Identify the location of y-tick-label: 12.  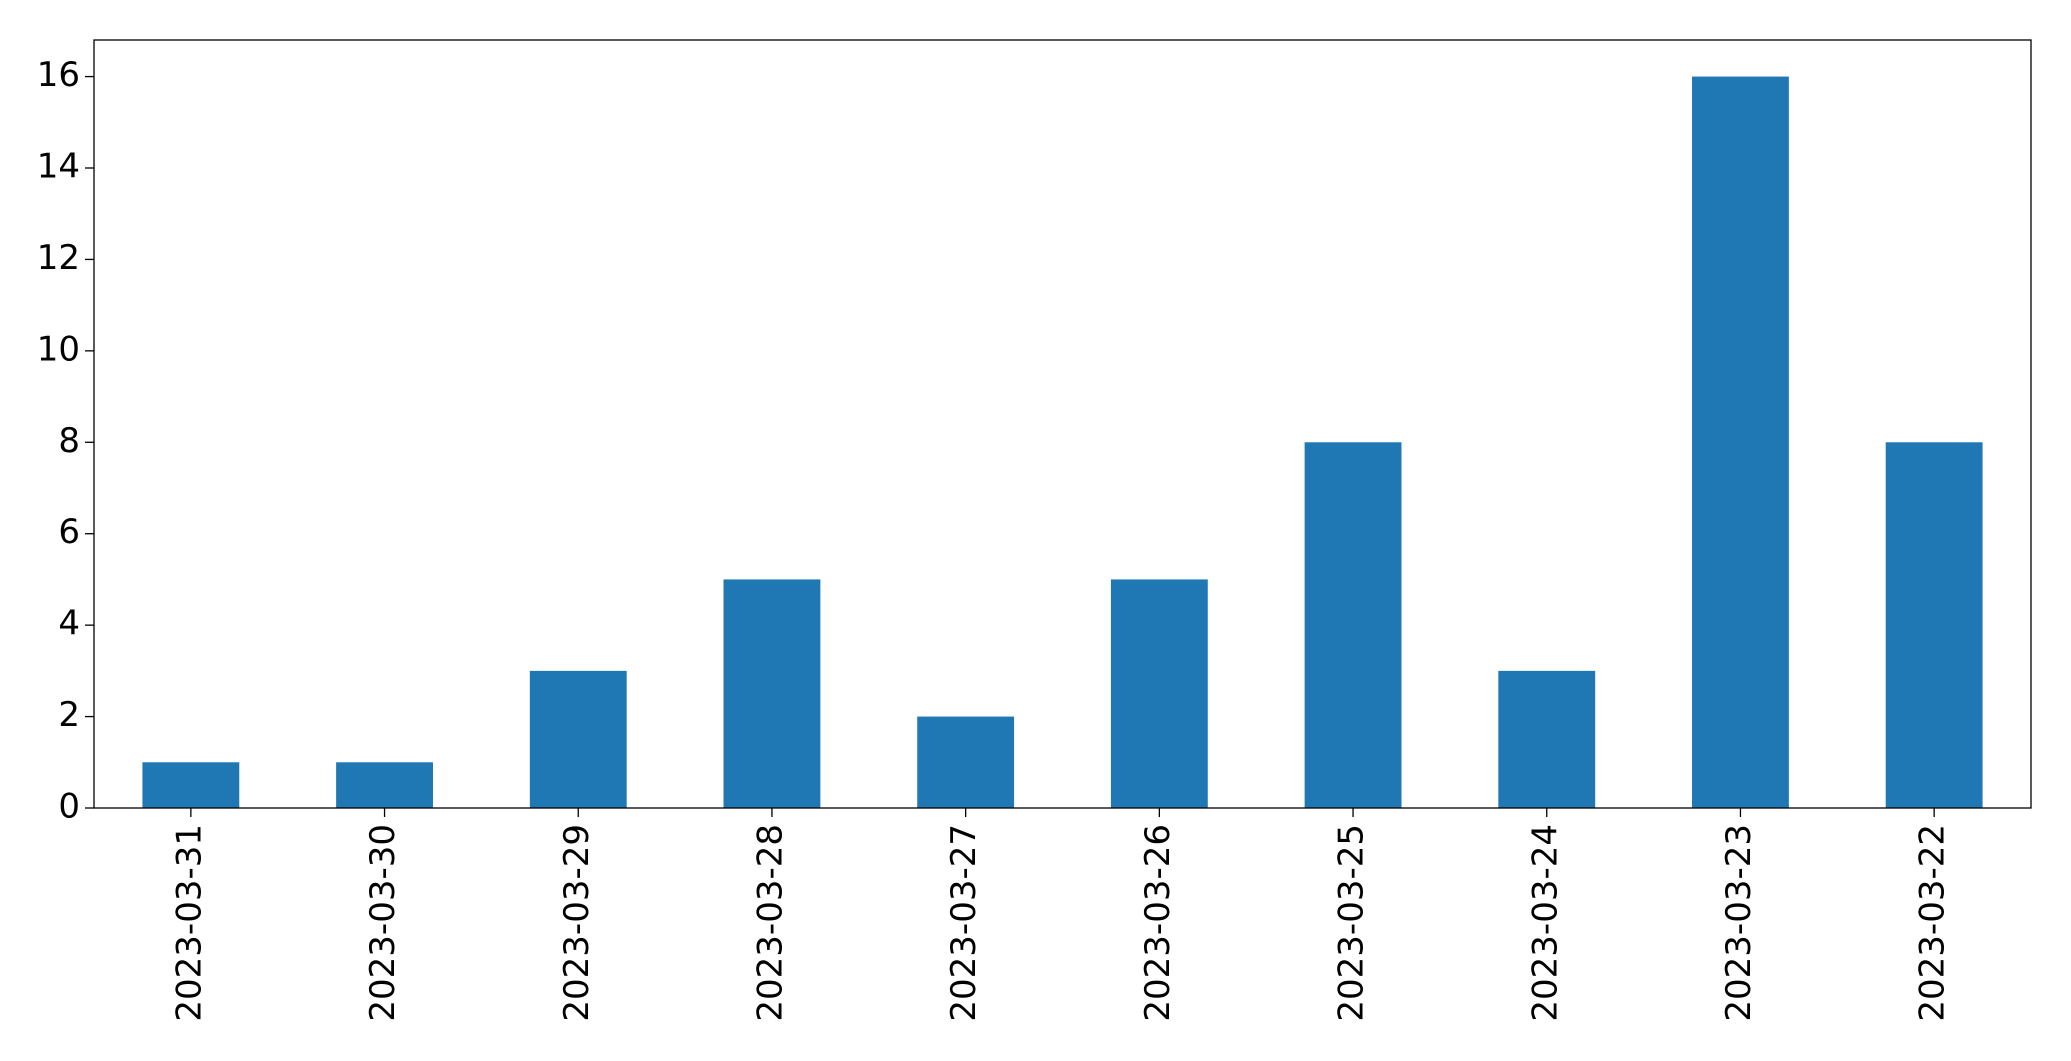
(58, 258).